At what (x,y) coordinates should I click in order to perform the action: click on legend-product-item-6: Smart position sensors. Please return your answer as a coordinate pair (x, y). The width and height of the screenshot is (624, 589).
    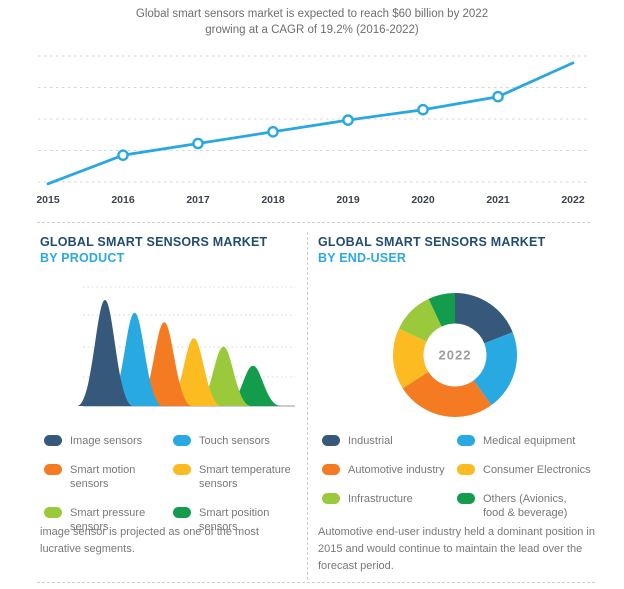
    Looking at the image, I should click on (237, 520).